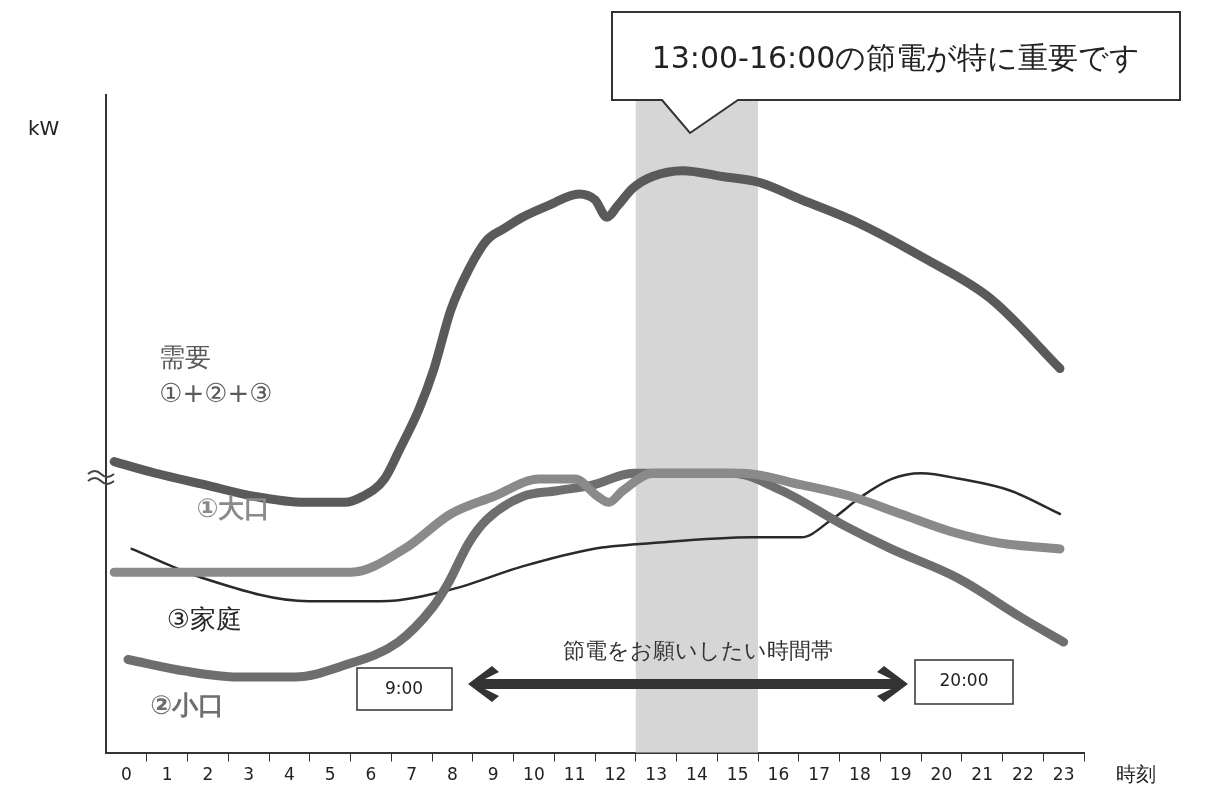  What do you see at coordinates (698, 650) in the screenshot?
I see `annotation: 節電をお願いしたい時間帯` at bounding box center [698, 650].